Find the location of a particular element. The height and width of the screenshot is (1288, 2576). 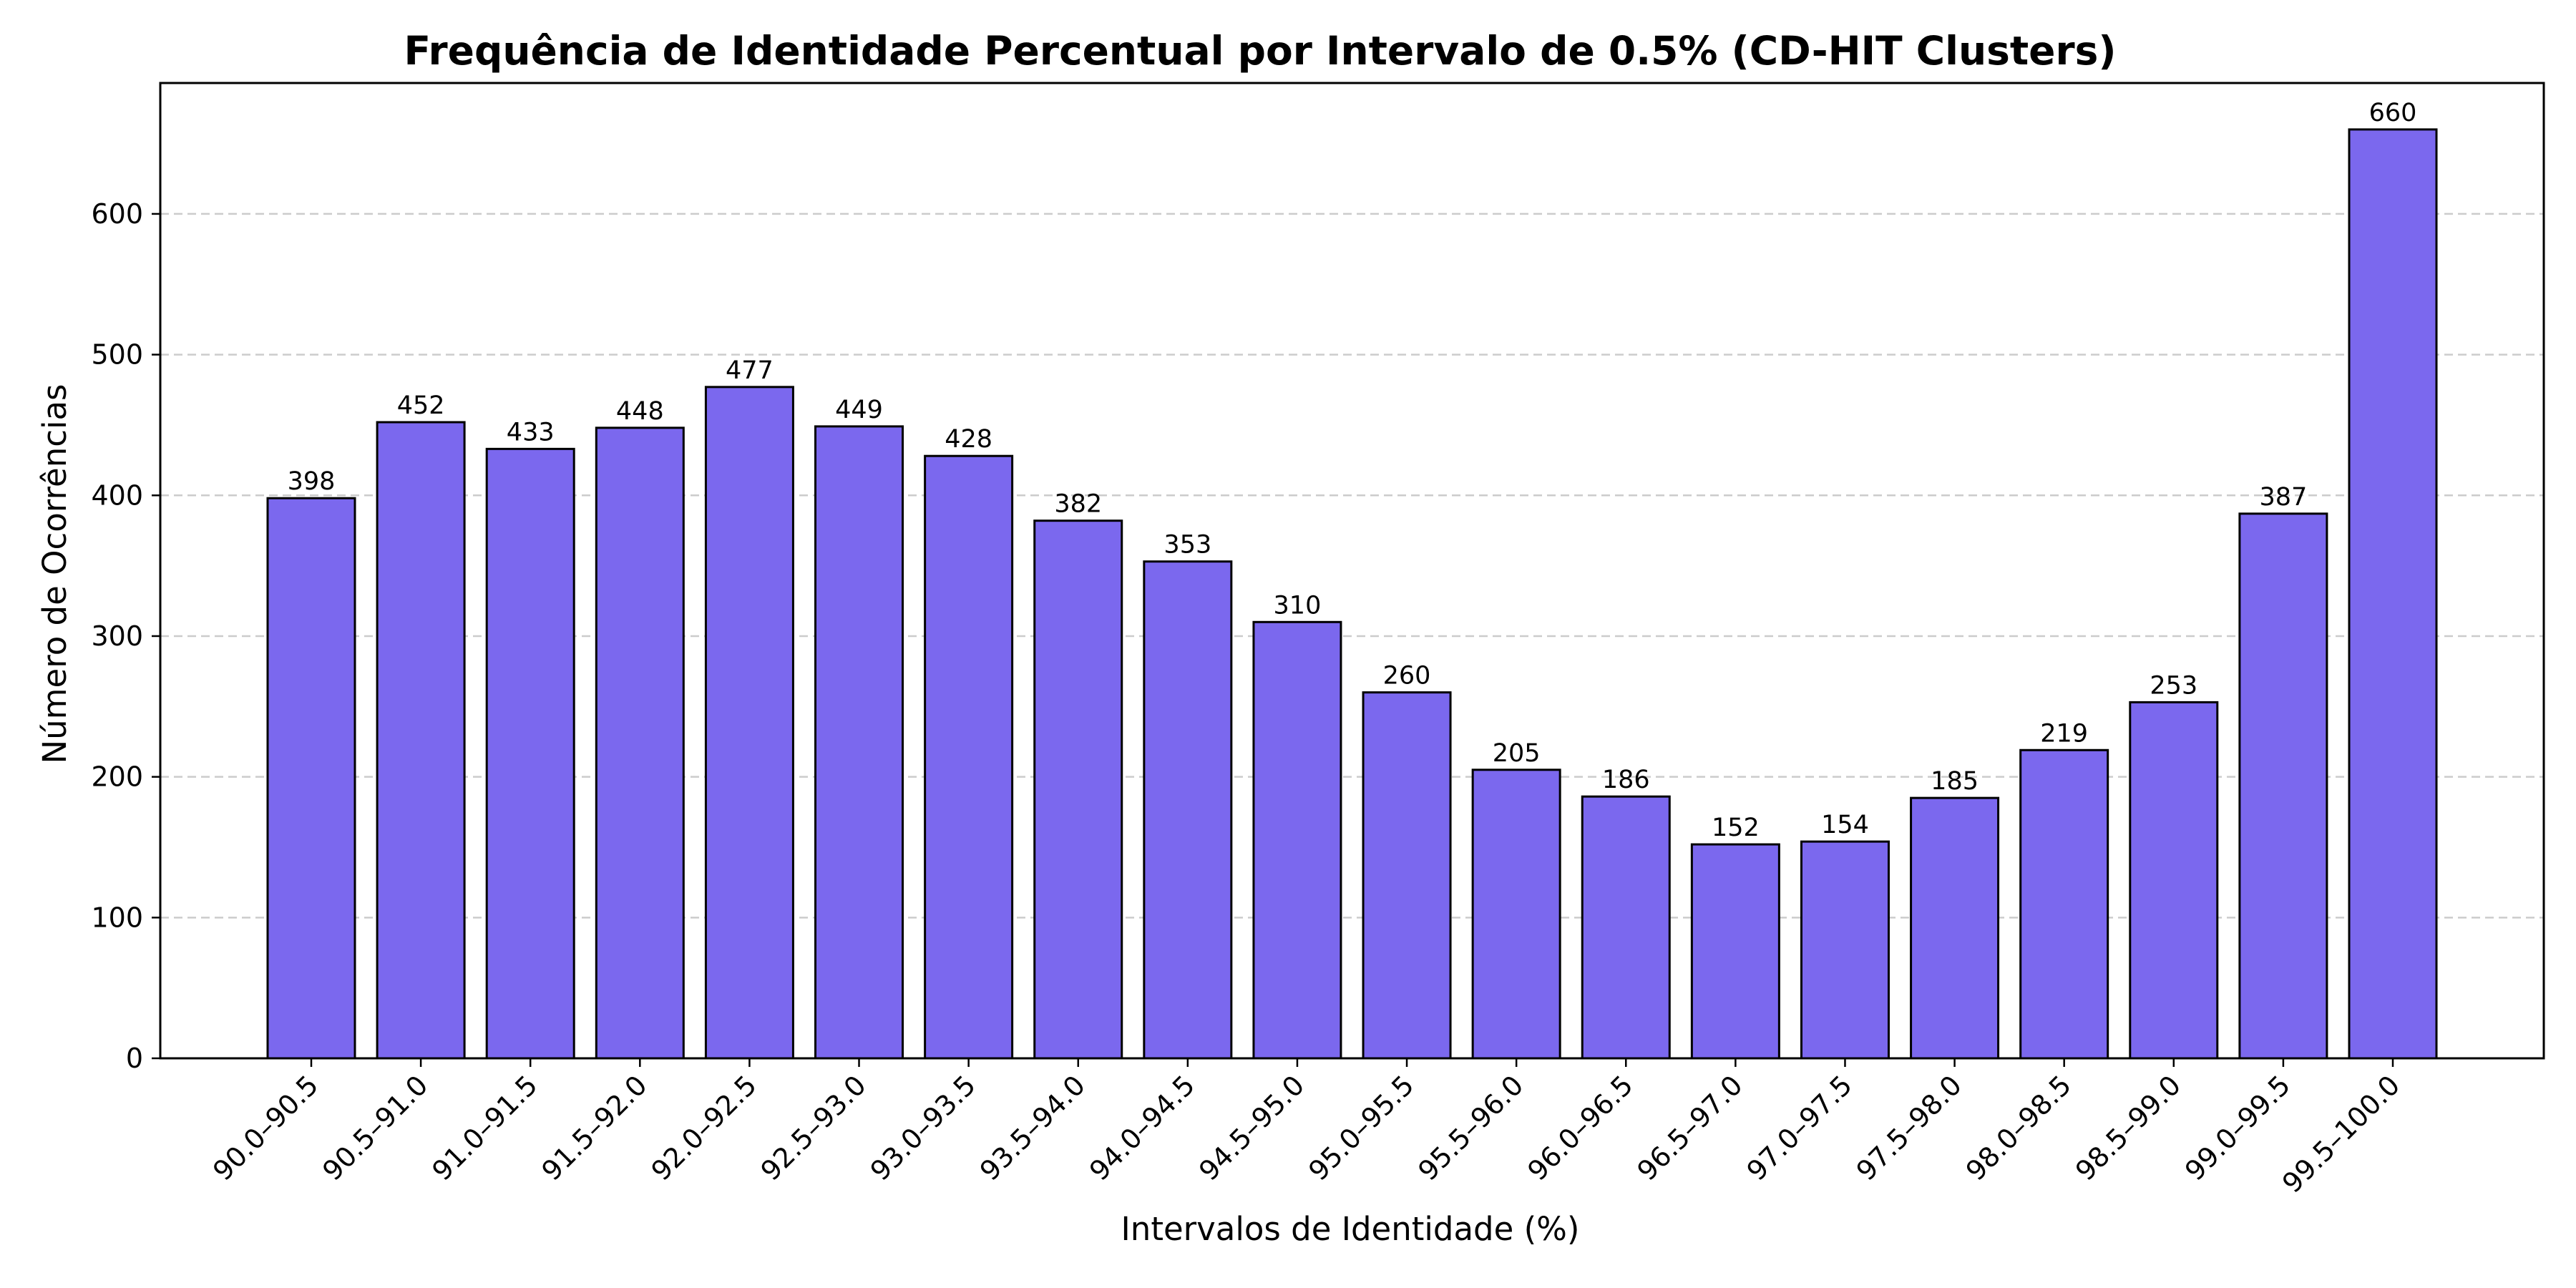

x-axis-label: Intervalos de Identidade (%) is located at coordinates (1350, 1229).